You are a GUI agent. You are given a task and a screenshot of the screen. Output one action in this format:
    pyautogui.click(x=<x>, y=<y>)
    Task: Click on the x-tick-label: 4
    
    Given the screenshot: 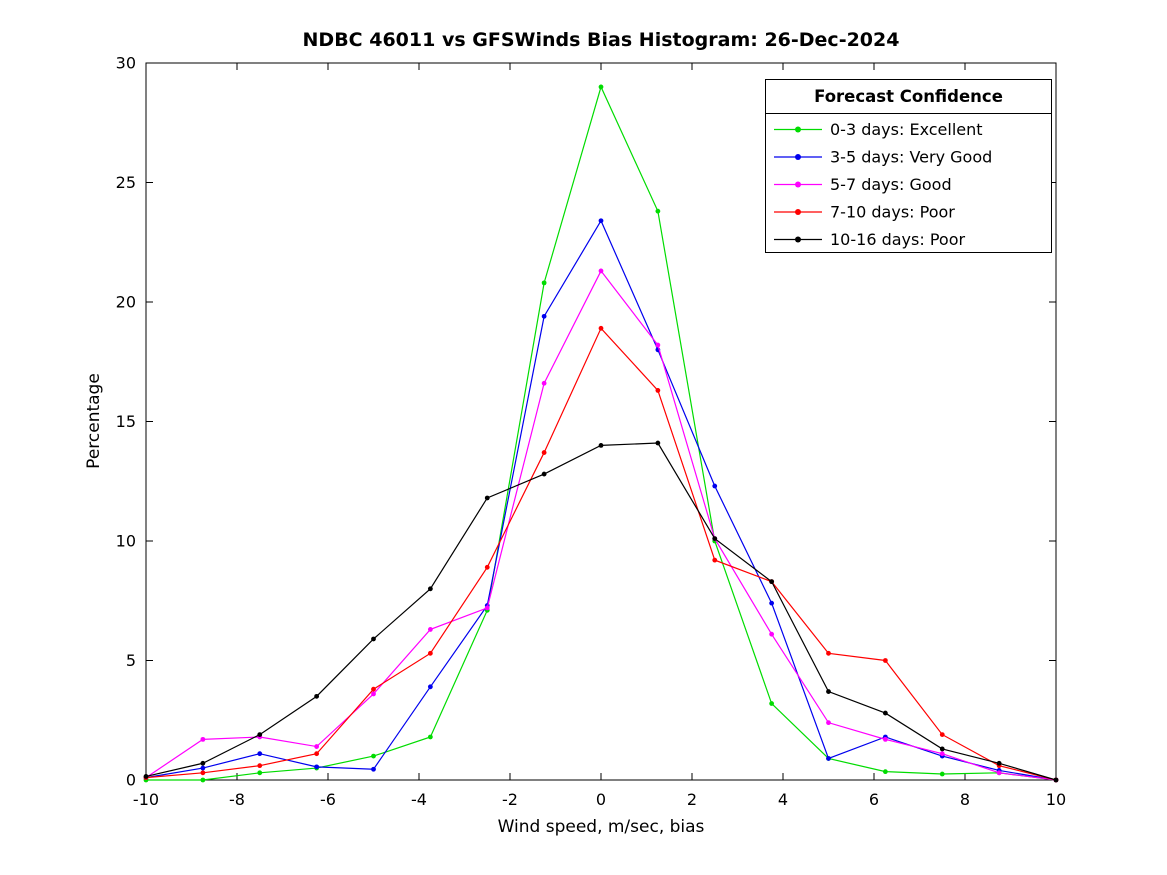 What is the action you would take?
    pyautogui.click(x=783, y=799)
    